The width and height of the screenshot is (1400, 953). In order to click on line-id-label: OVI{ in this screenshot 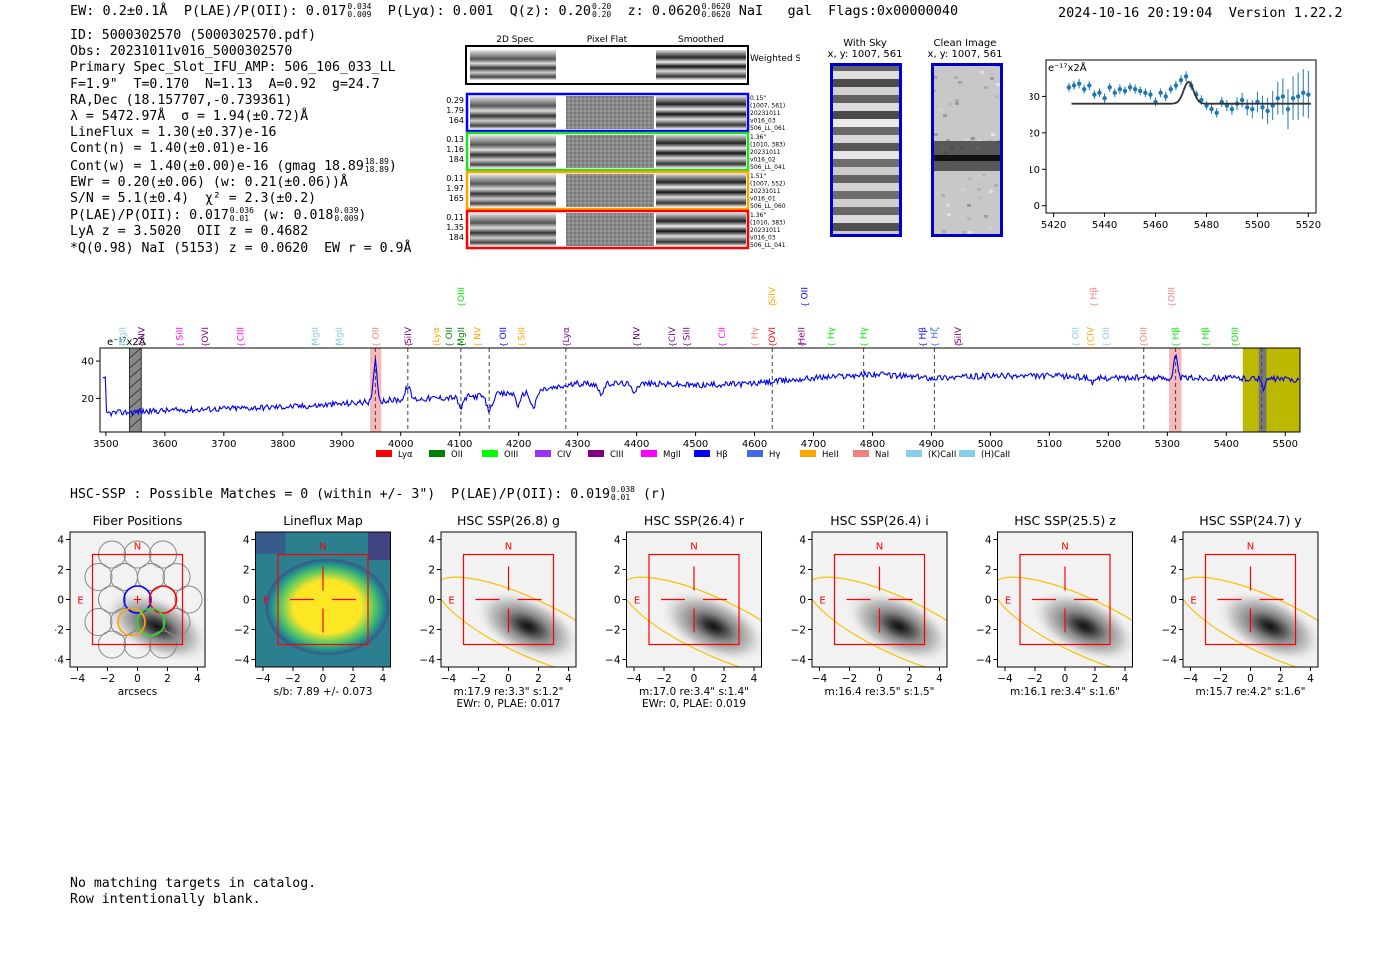, I will do `click(773, 337)`.